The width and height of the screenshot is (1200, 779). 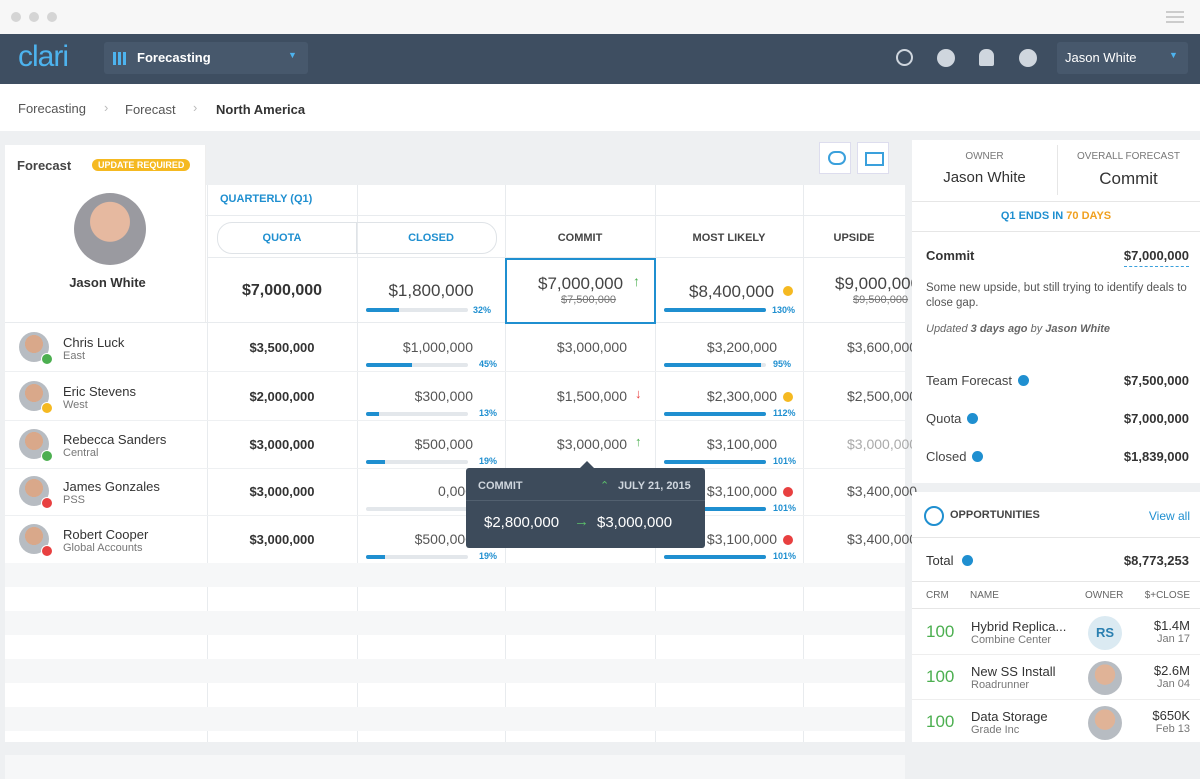 I want to click on column-header: QUOTA, so click(x=282, y=238).